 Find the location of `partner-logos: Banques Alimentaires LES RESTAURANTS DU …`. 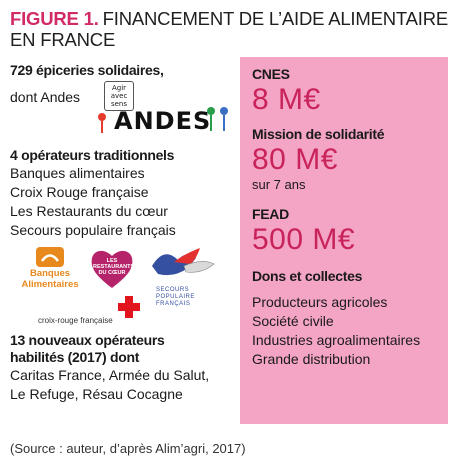

partner-logos: Banques Alimentaires LES RESTAURANTS DU … is located at coordinates (122, 287).